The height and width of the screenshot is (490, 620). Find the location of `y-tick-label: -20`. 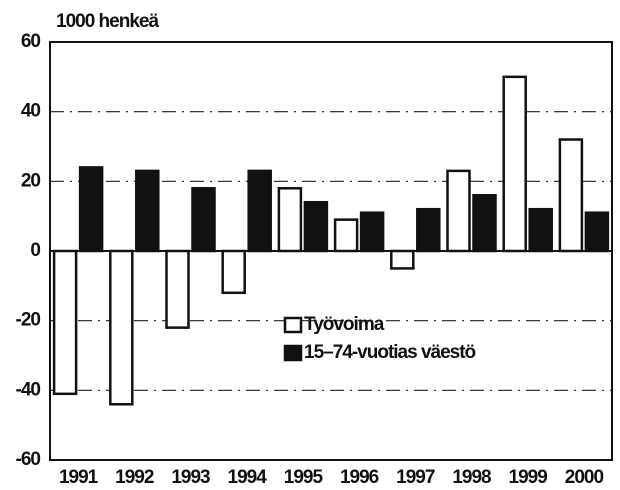

y-tick-label: -20 is located at coordinates (28, 320).